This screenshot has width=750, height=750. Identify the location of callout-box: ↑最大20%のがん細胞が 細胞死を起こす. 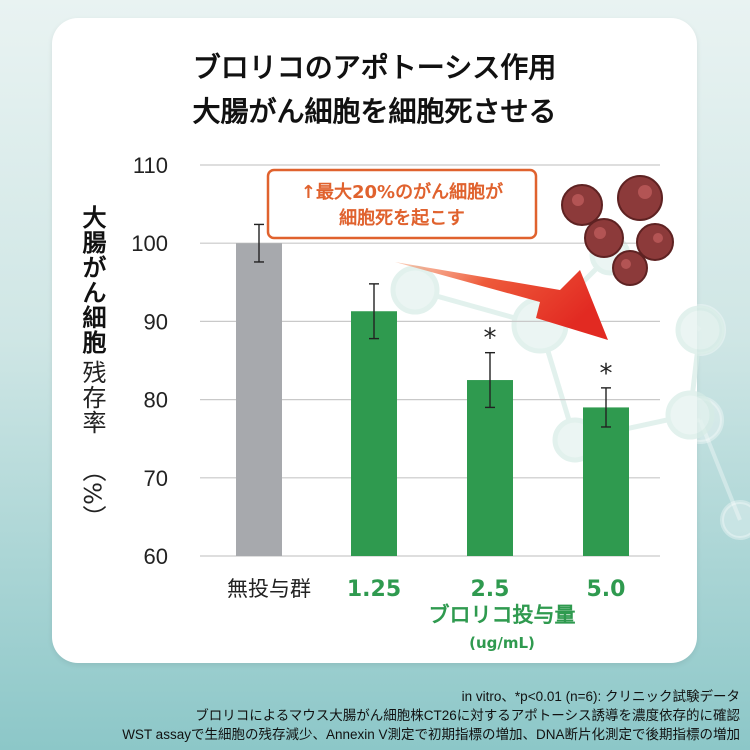
(402, 204).